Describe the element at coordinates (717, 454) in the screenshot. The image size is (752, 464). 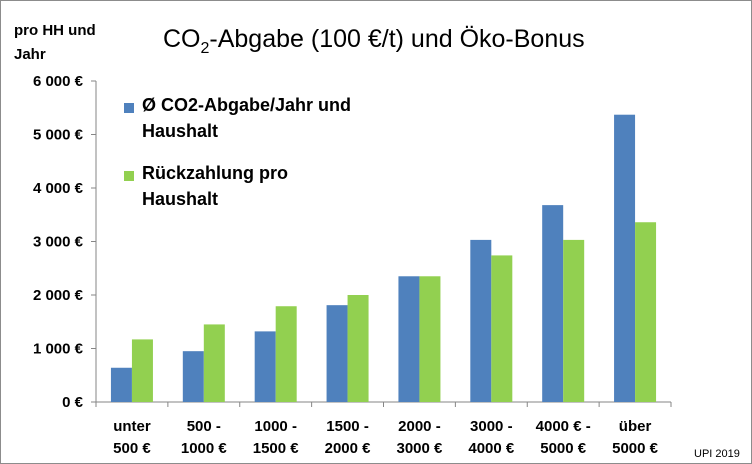
I see `credit-text: UPI 2019` at that location.